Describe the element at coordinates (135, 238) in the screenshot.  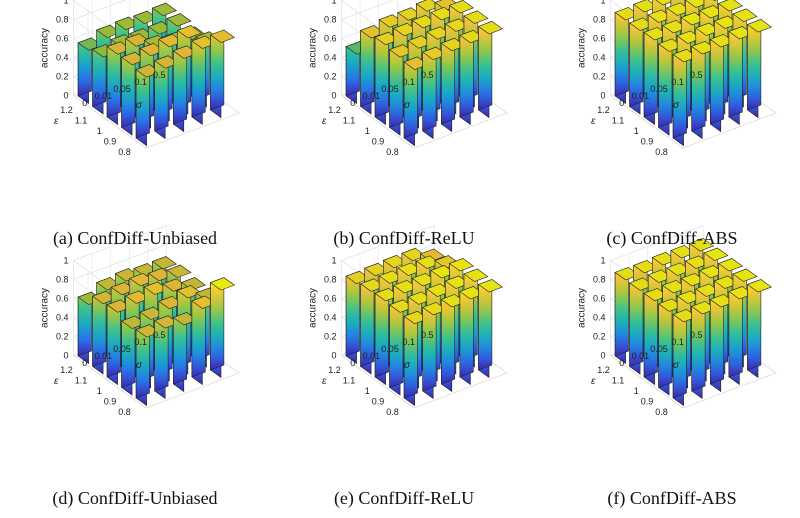
I see `caption-a: (a) ConfDiff-Unbiased` at that location.